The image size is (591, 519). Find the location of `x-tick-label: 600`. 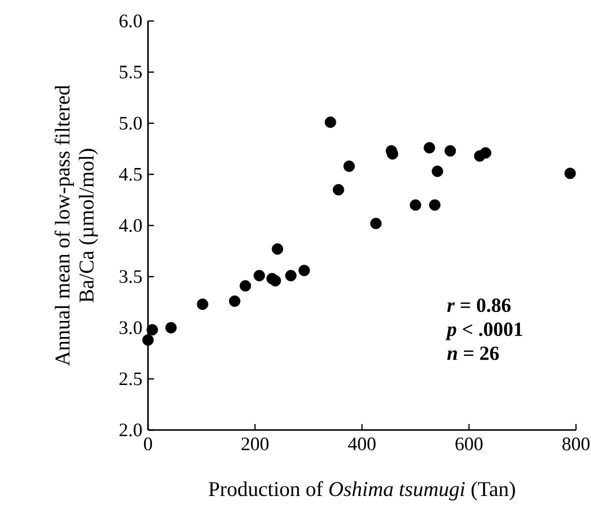

x-tick-label: 600 is located at coordinates (469, 444).